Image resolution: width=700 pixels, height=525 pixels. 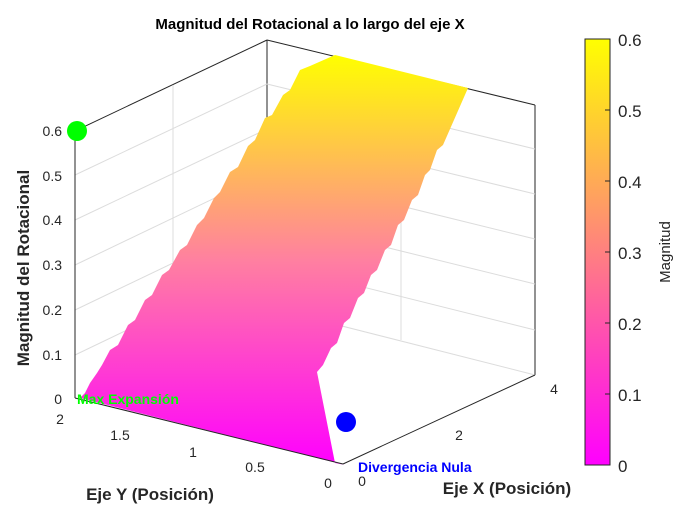 I want to click on y-axis-label: Eje Y (Posición), so click(x=150, y=494).